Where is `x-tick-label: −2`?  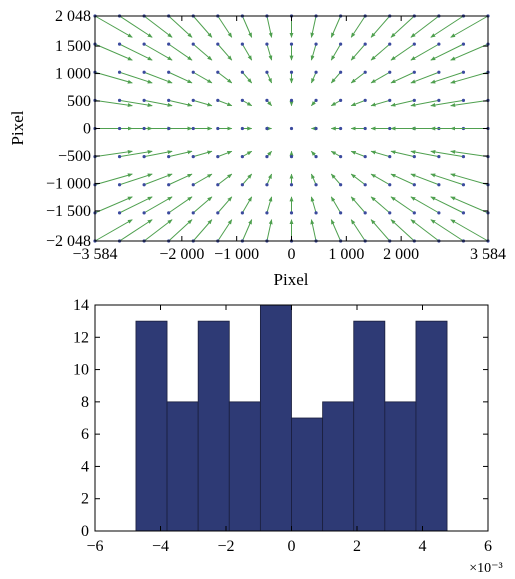
x-tick-label: −2 is located at coordinates (225, 546).